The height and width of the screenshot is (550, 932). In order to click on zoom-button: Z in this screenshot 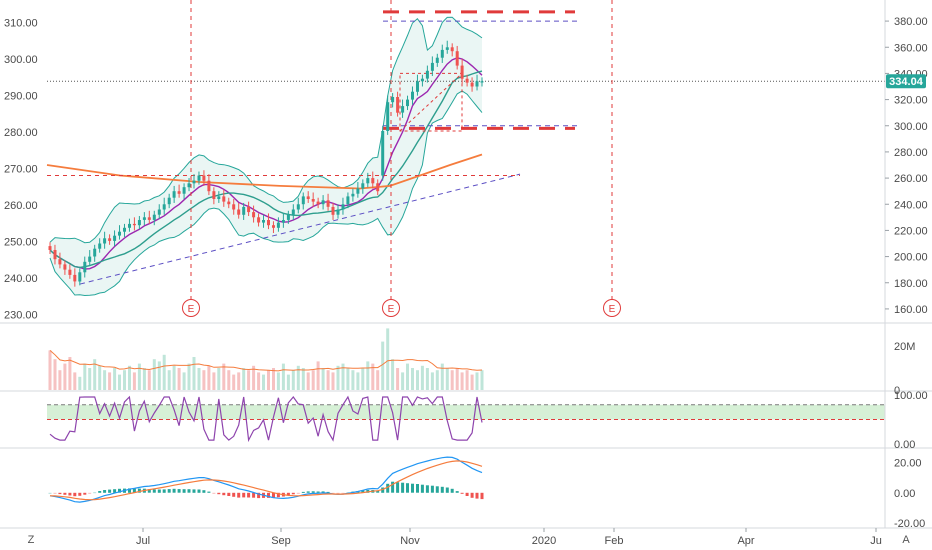, I will do `click(31, 540)`.